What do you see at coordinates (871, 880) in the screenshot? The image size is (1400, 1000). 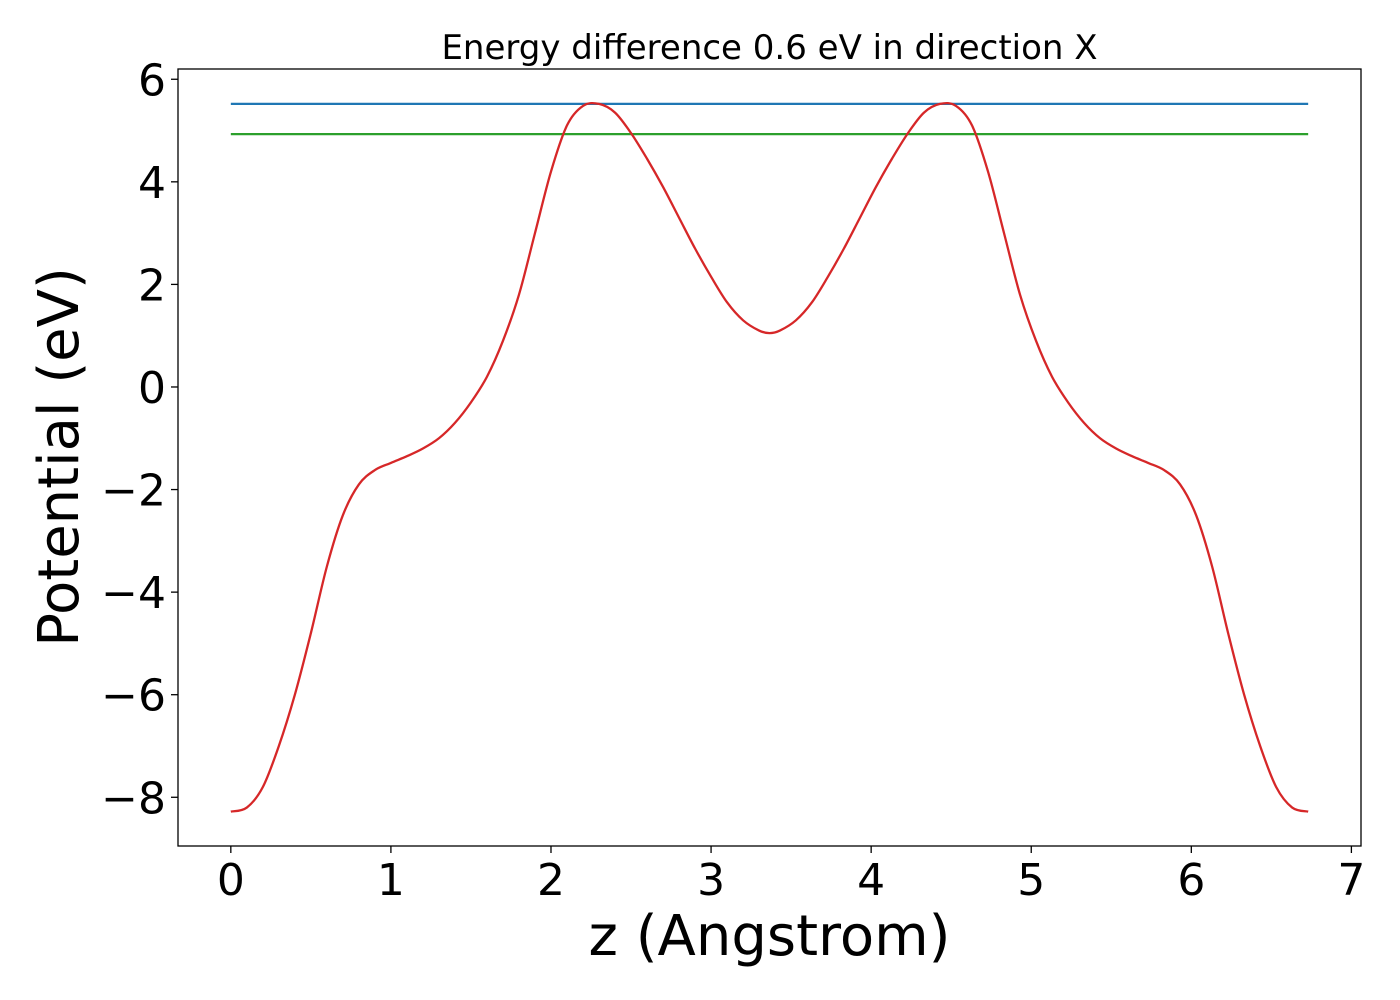 I see `x-tick-label: 4` at bounding box center [871, 880].